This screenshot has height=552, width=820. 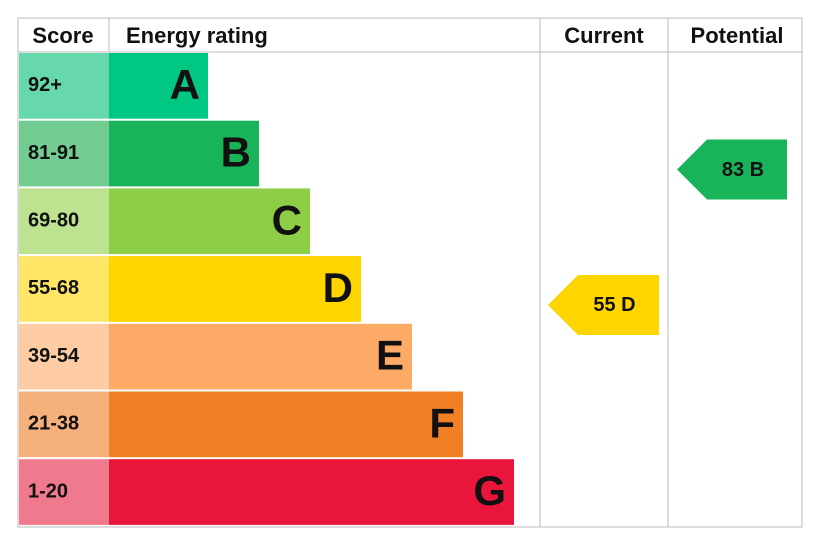 What do you see at coordinates (287, 219) in the screenshot?
I see `rating-letter: C` at bounding box center [287, 219].